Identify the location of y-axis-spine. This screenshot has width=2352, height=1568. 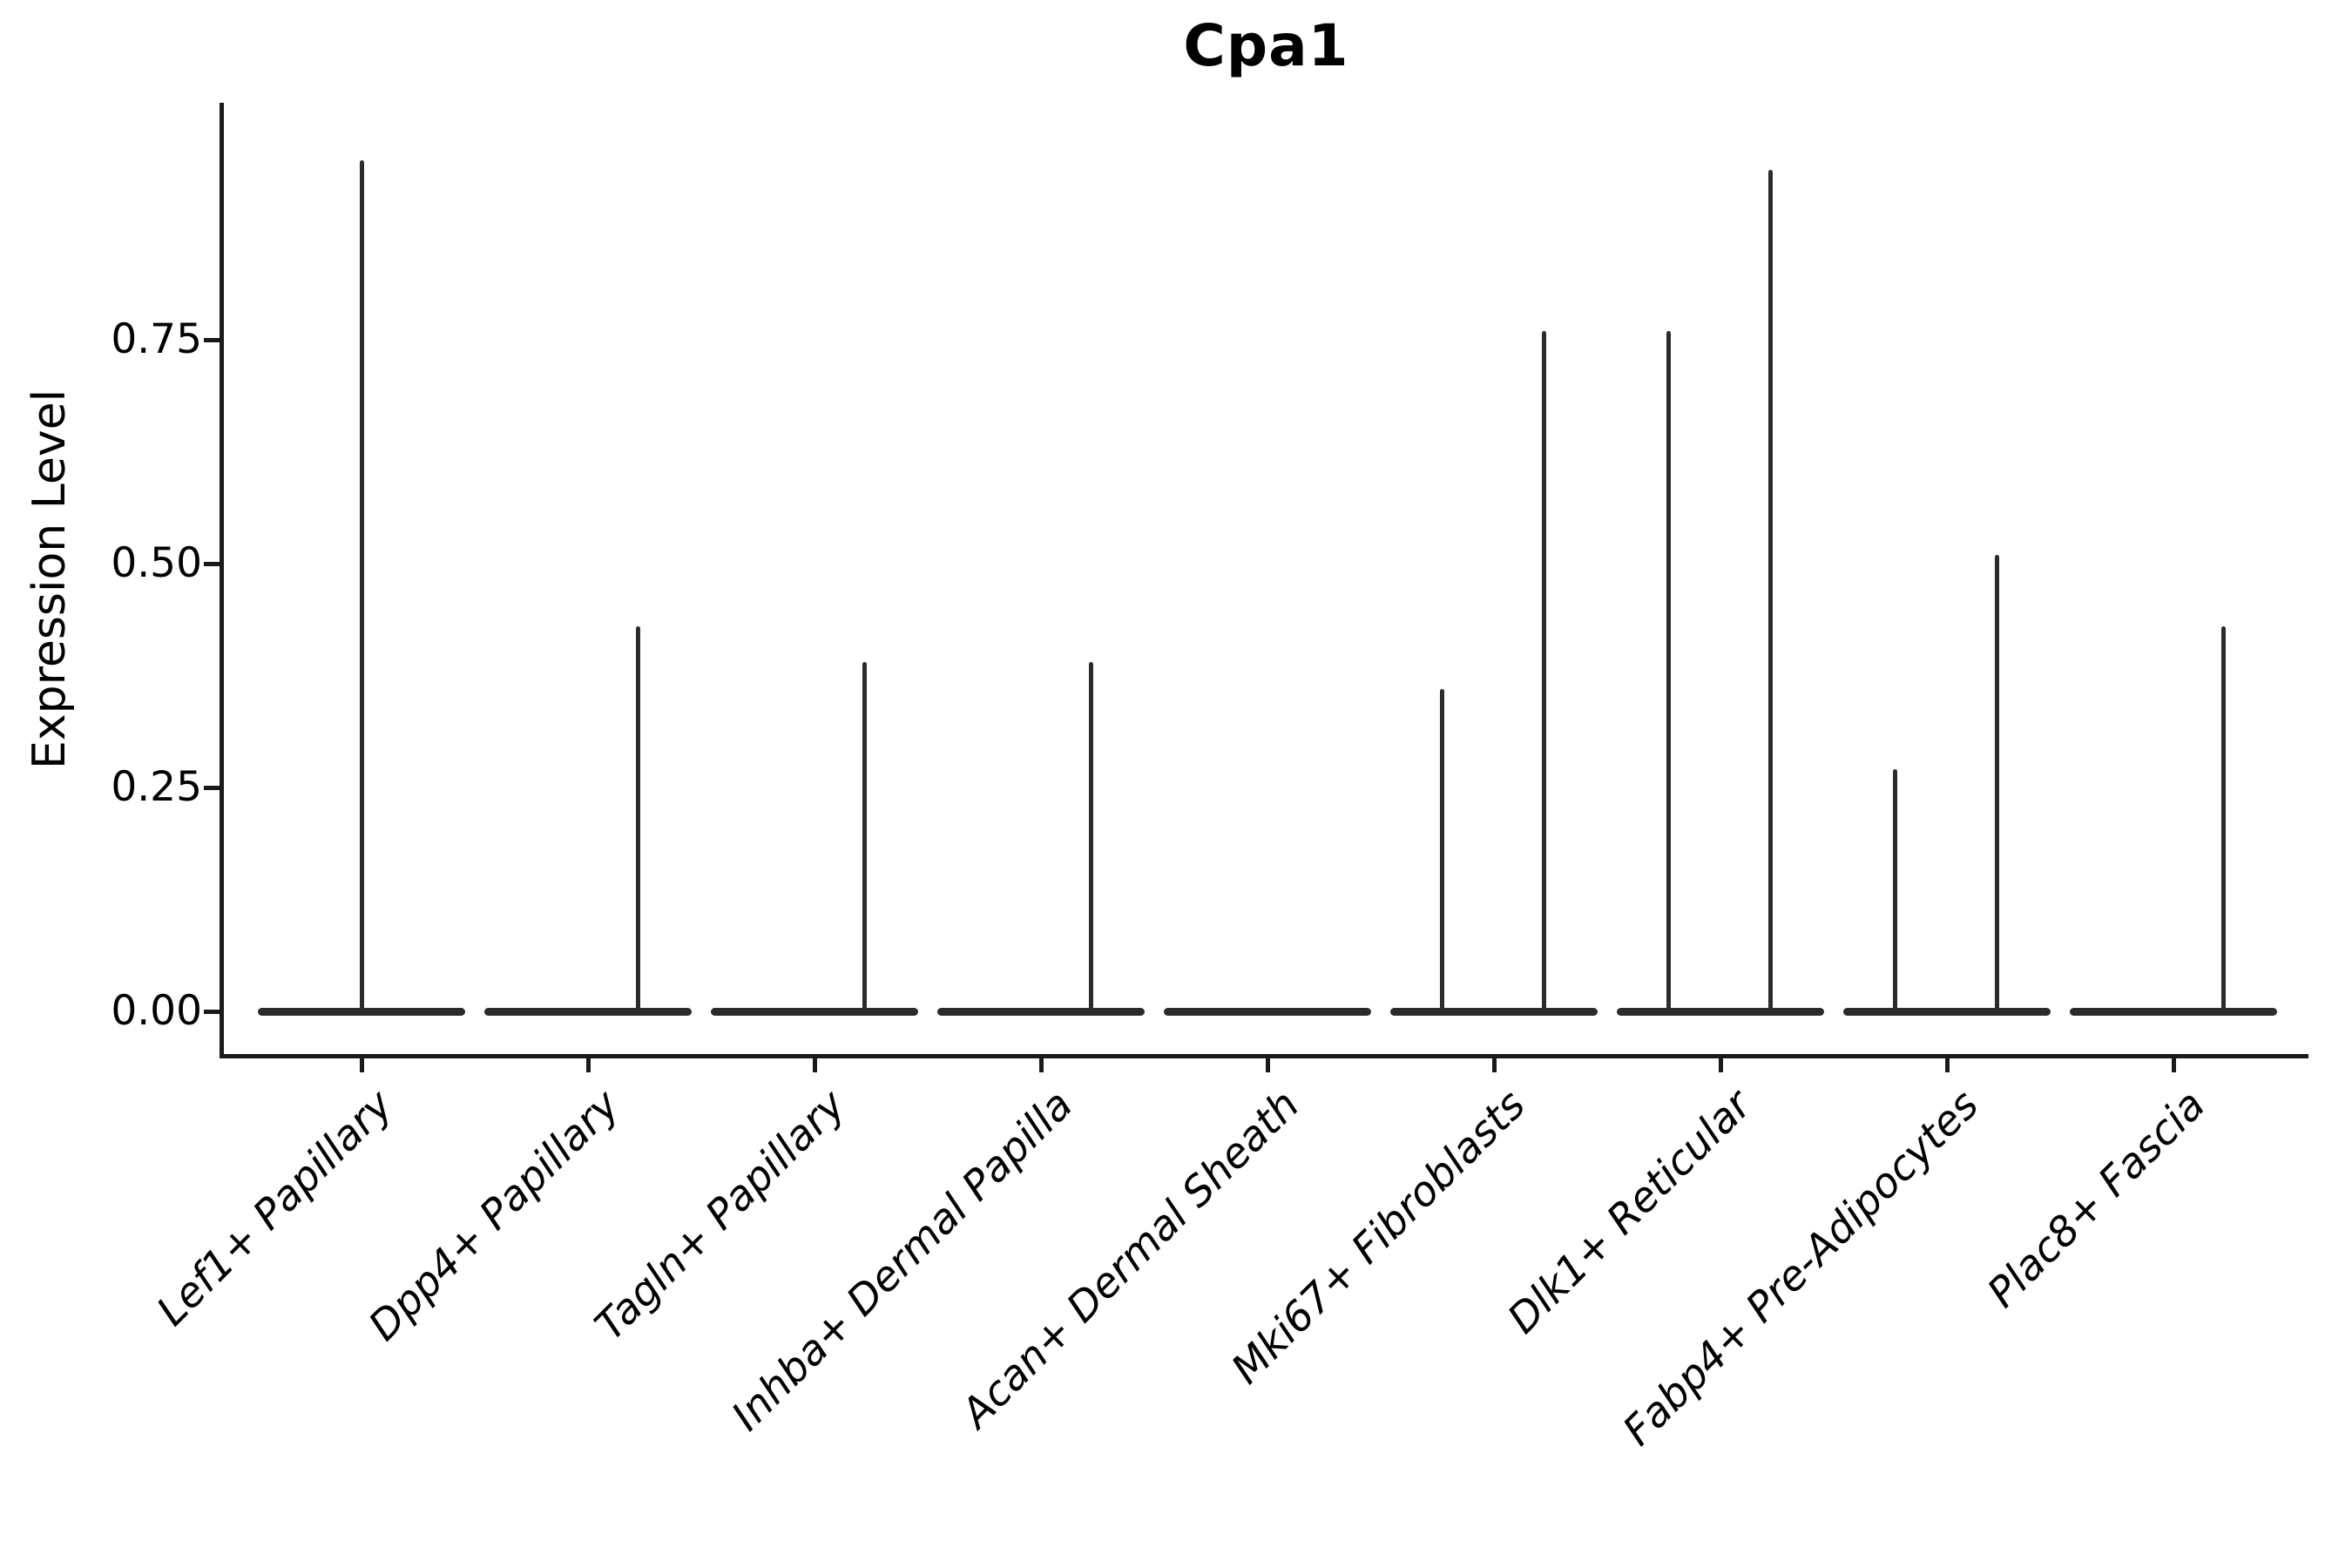
(222, 580).